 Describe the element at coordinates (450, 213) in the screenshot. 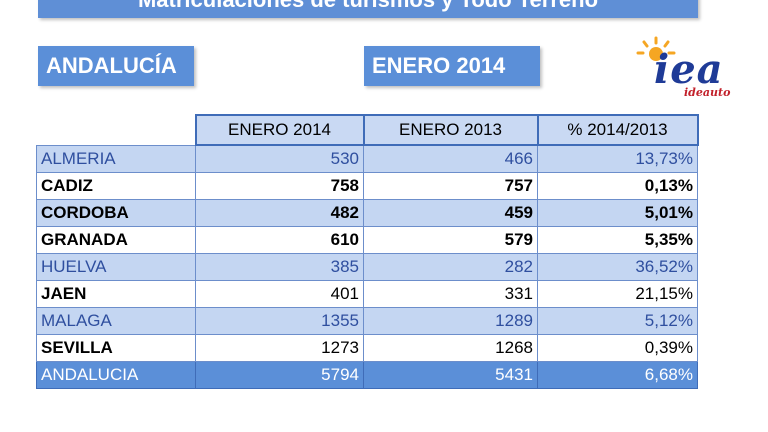

I see `value-2013: 459` at that location.